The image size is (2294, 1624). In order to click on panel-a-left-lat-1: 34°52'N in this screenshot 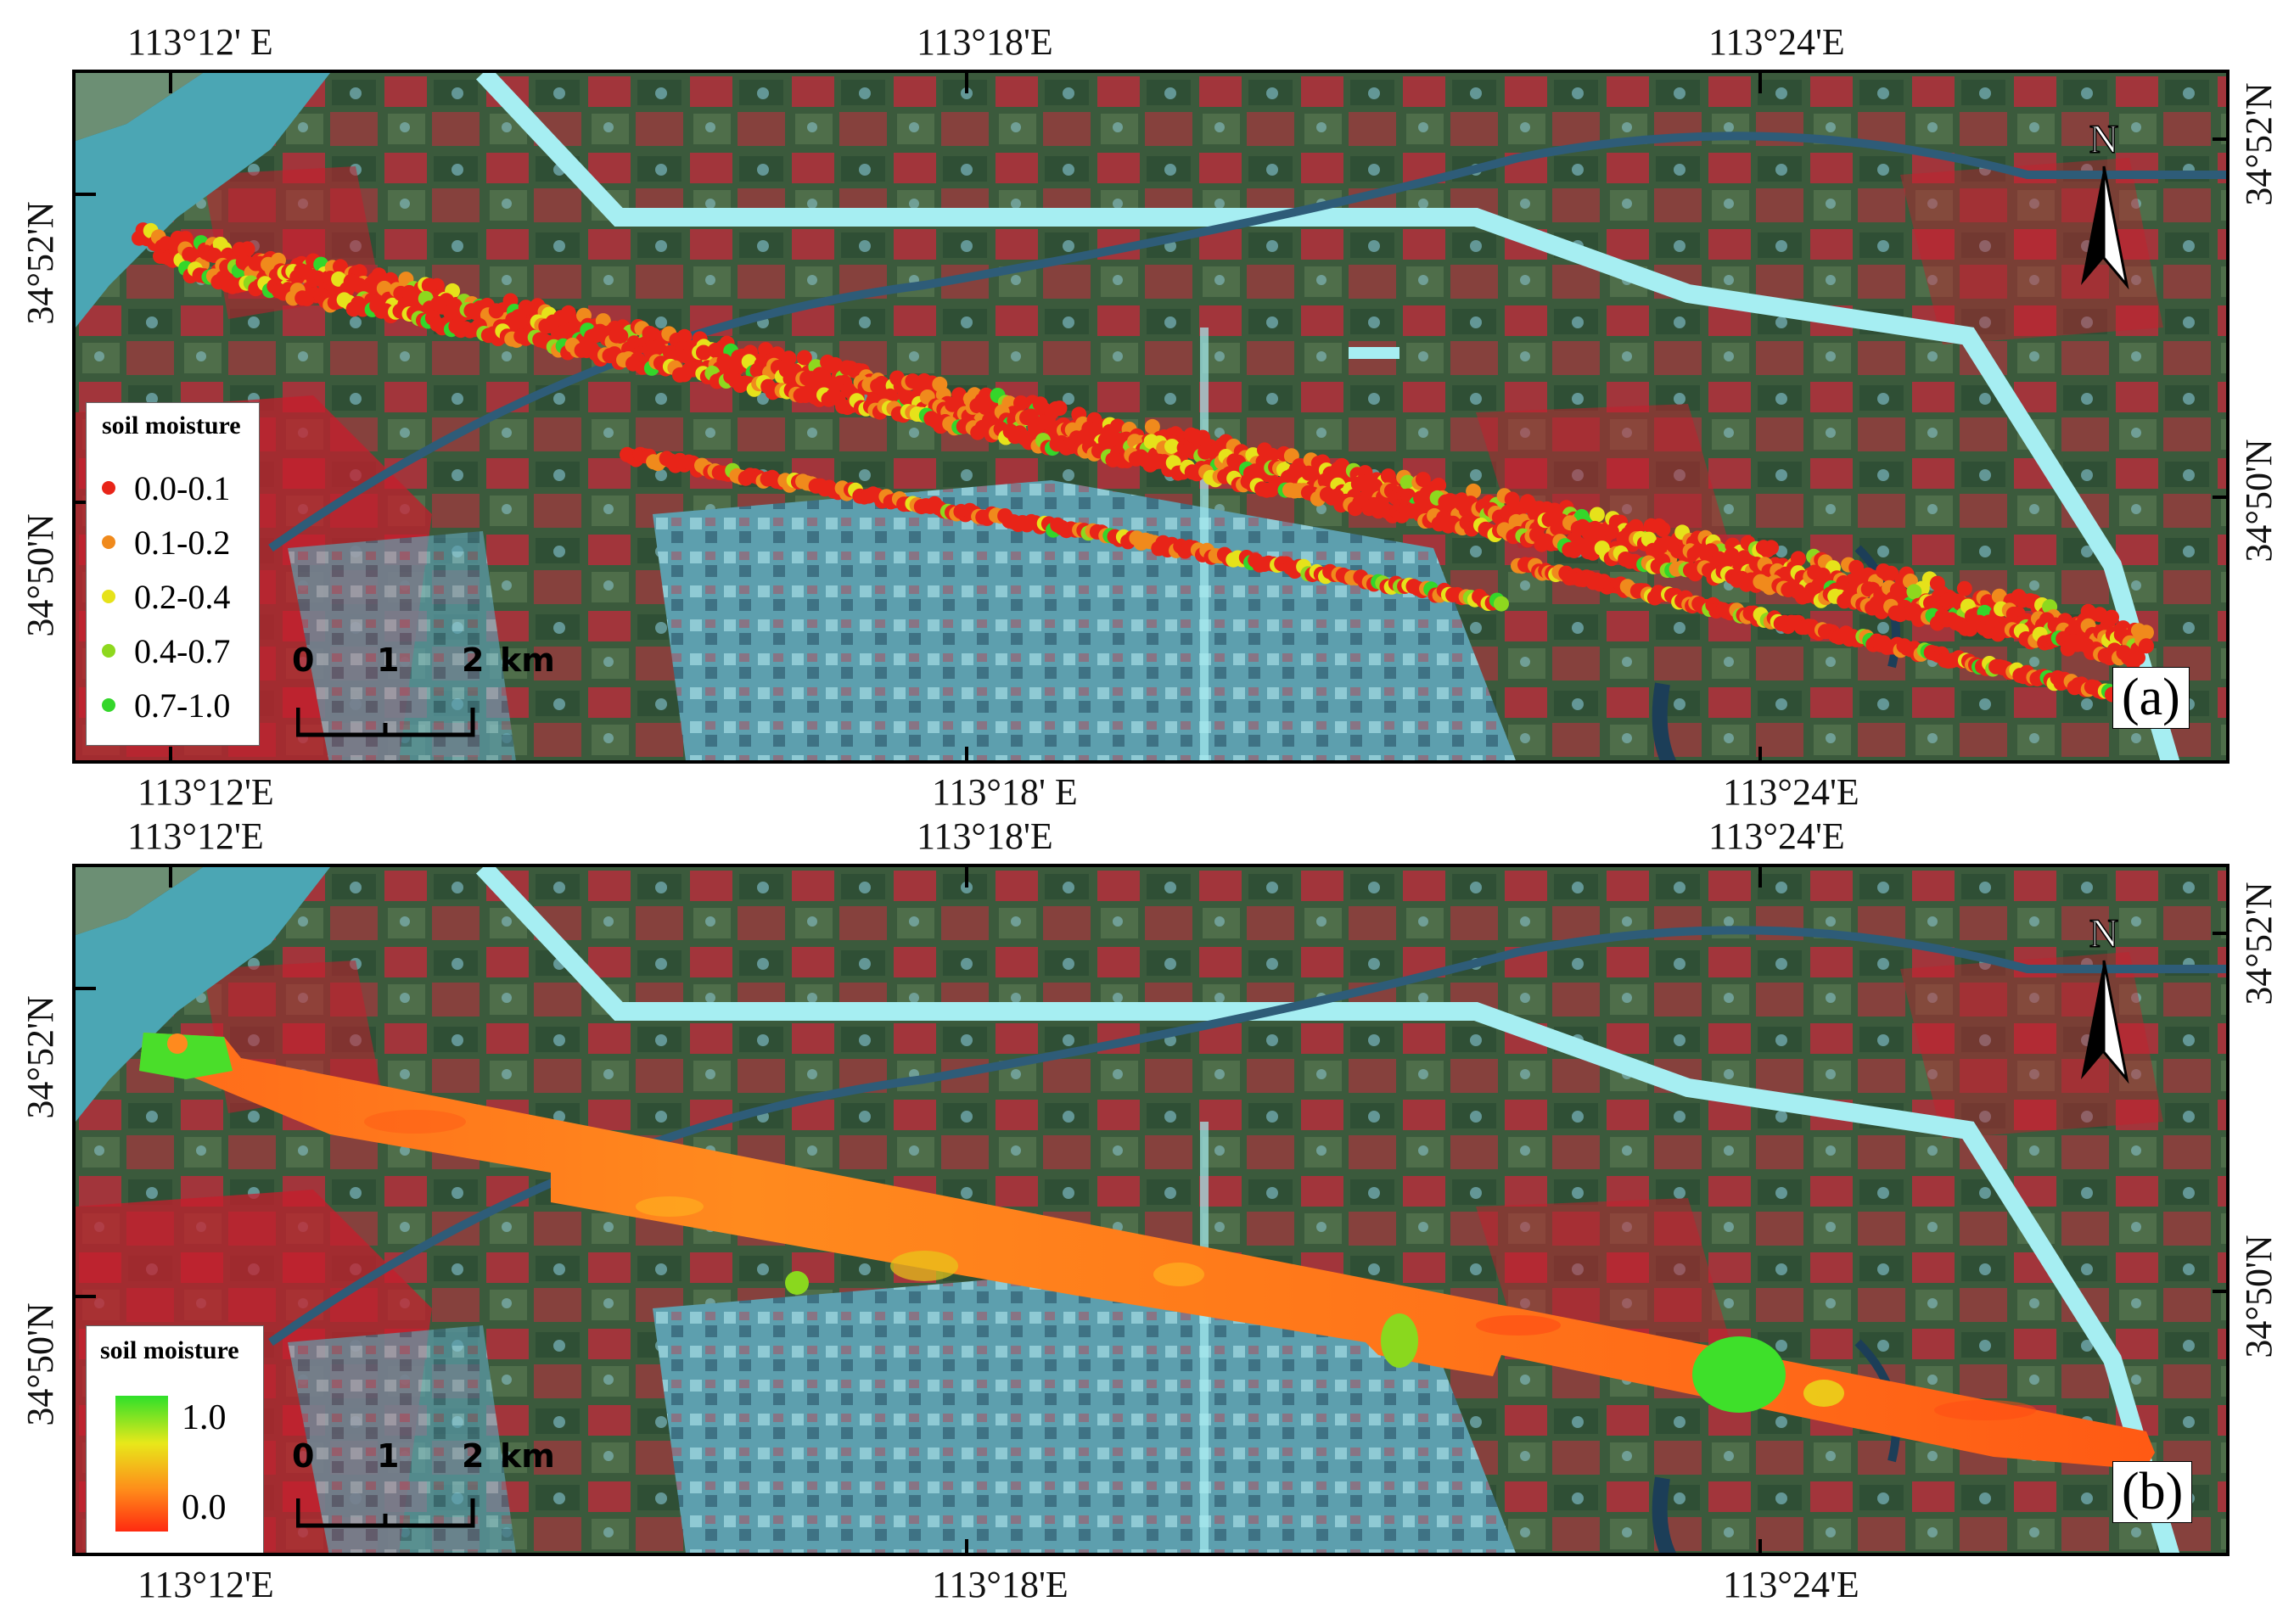, I will do `click(41, 263)`.